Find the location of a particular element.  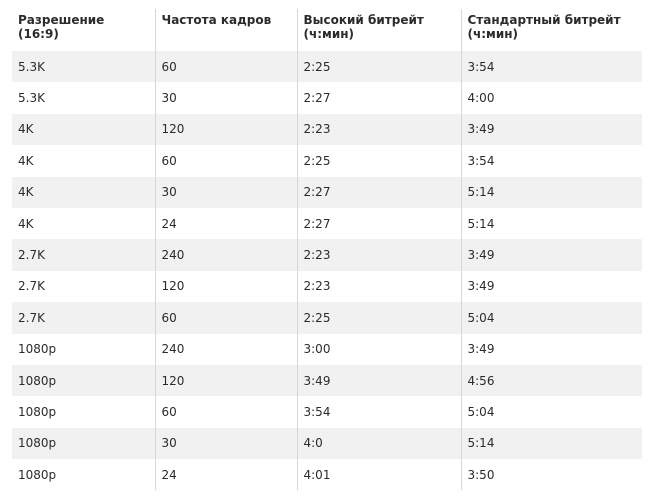

table-row: 5.3K 30 2:27 4:00 is located at coordinates (327, 98).